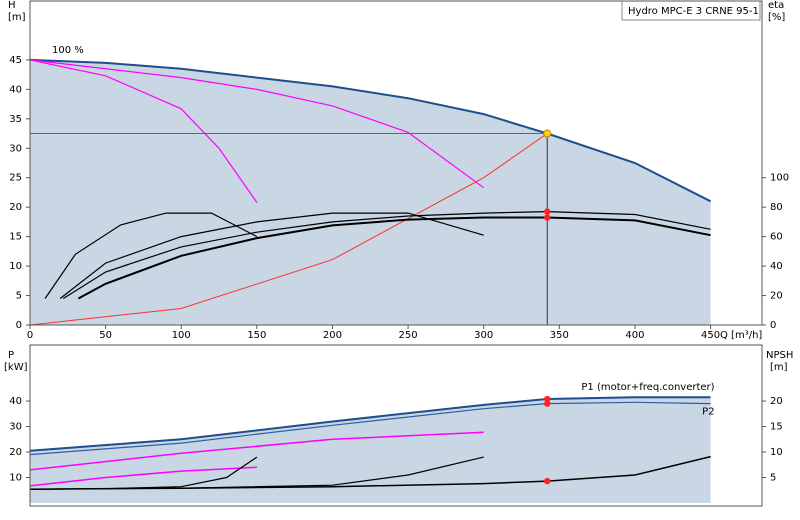  What do you see at coordinates (19, 296) in the screenshot?
I see `y-tick-label: 5` at bounding box center [19, 296].